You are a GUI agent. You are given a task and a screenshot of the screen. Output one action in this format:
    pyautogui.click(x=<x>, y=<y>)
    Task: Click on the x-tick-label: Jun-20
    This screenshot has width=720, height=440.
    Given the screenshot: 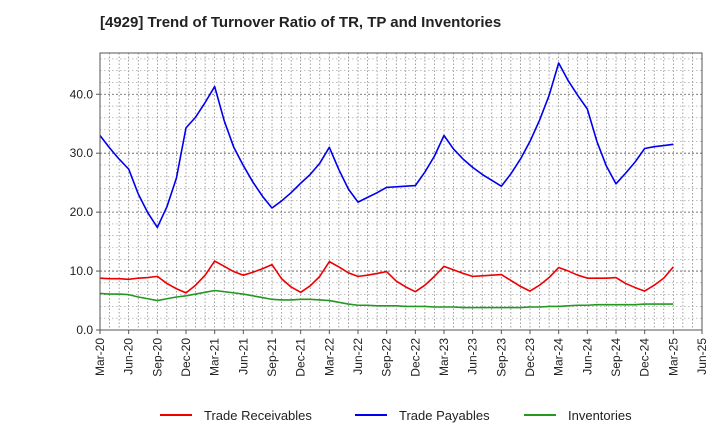 What is the action you would take?
    pyautogui.click(x=129, y=356)
    